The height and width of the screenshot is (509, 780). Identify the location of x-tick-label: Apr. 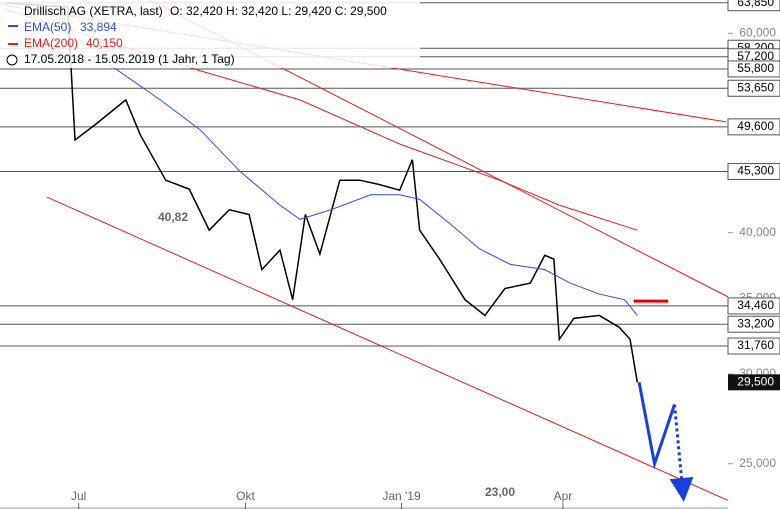
(563, 496).